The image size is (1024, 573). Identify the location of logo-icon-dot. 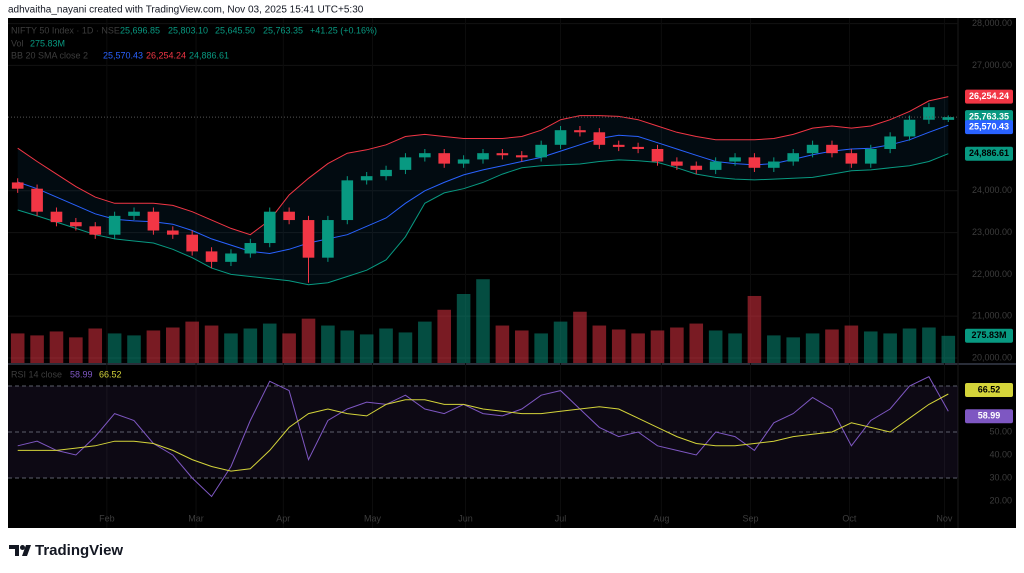
(22, 547).